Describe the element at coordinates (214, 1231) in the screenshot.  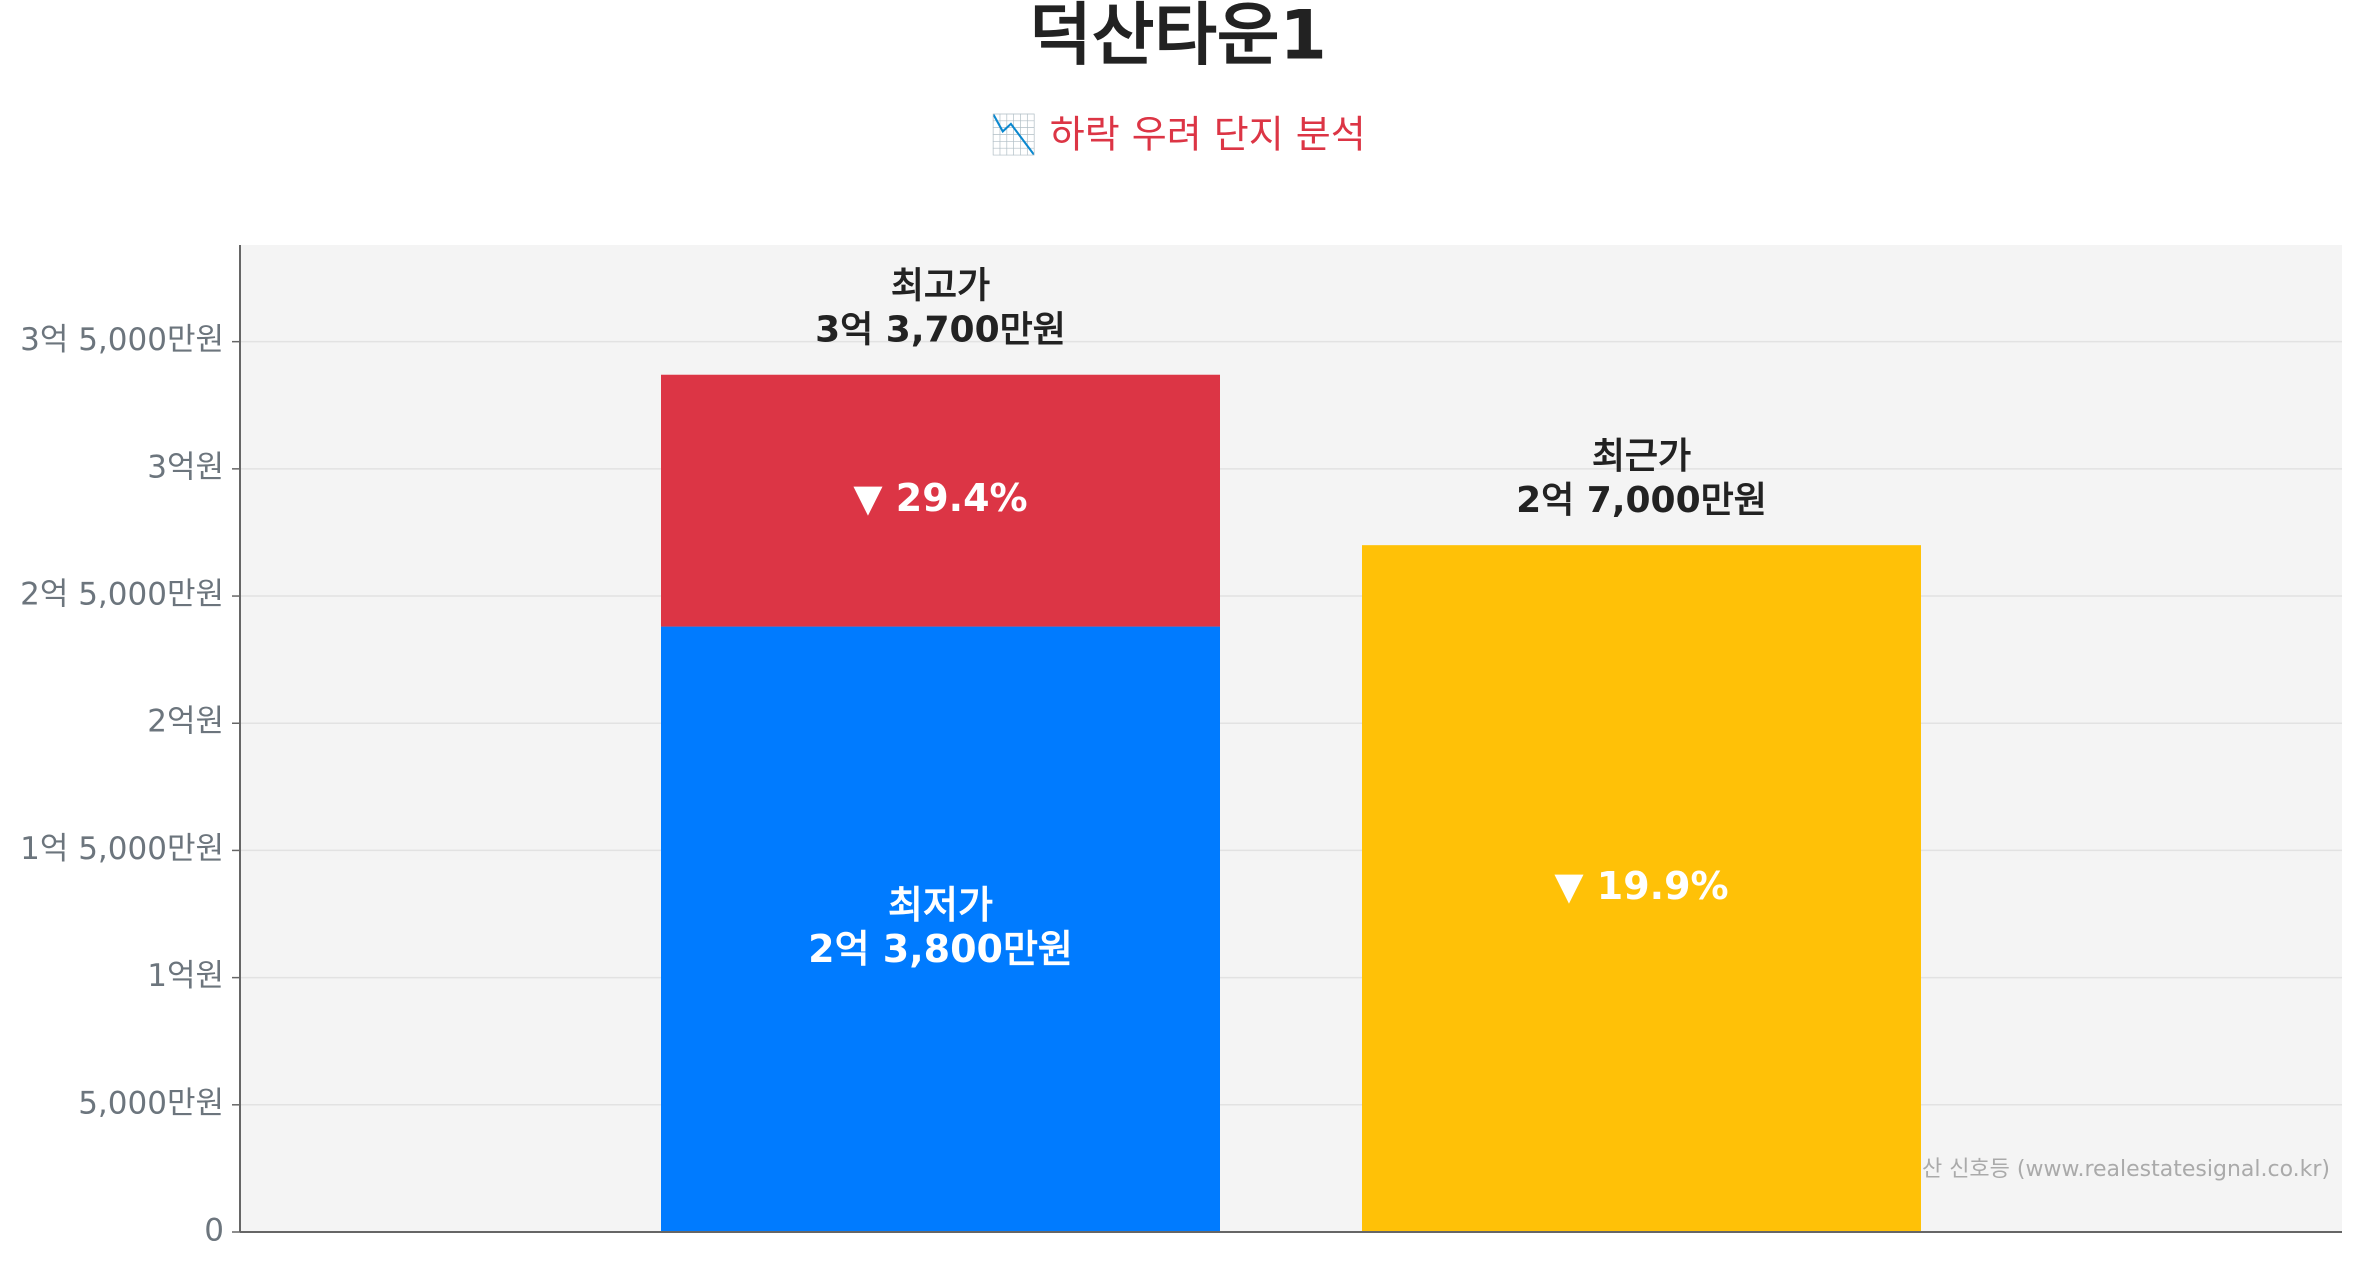
I see `y-tick-label: 0` at that location.